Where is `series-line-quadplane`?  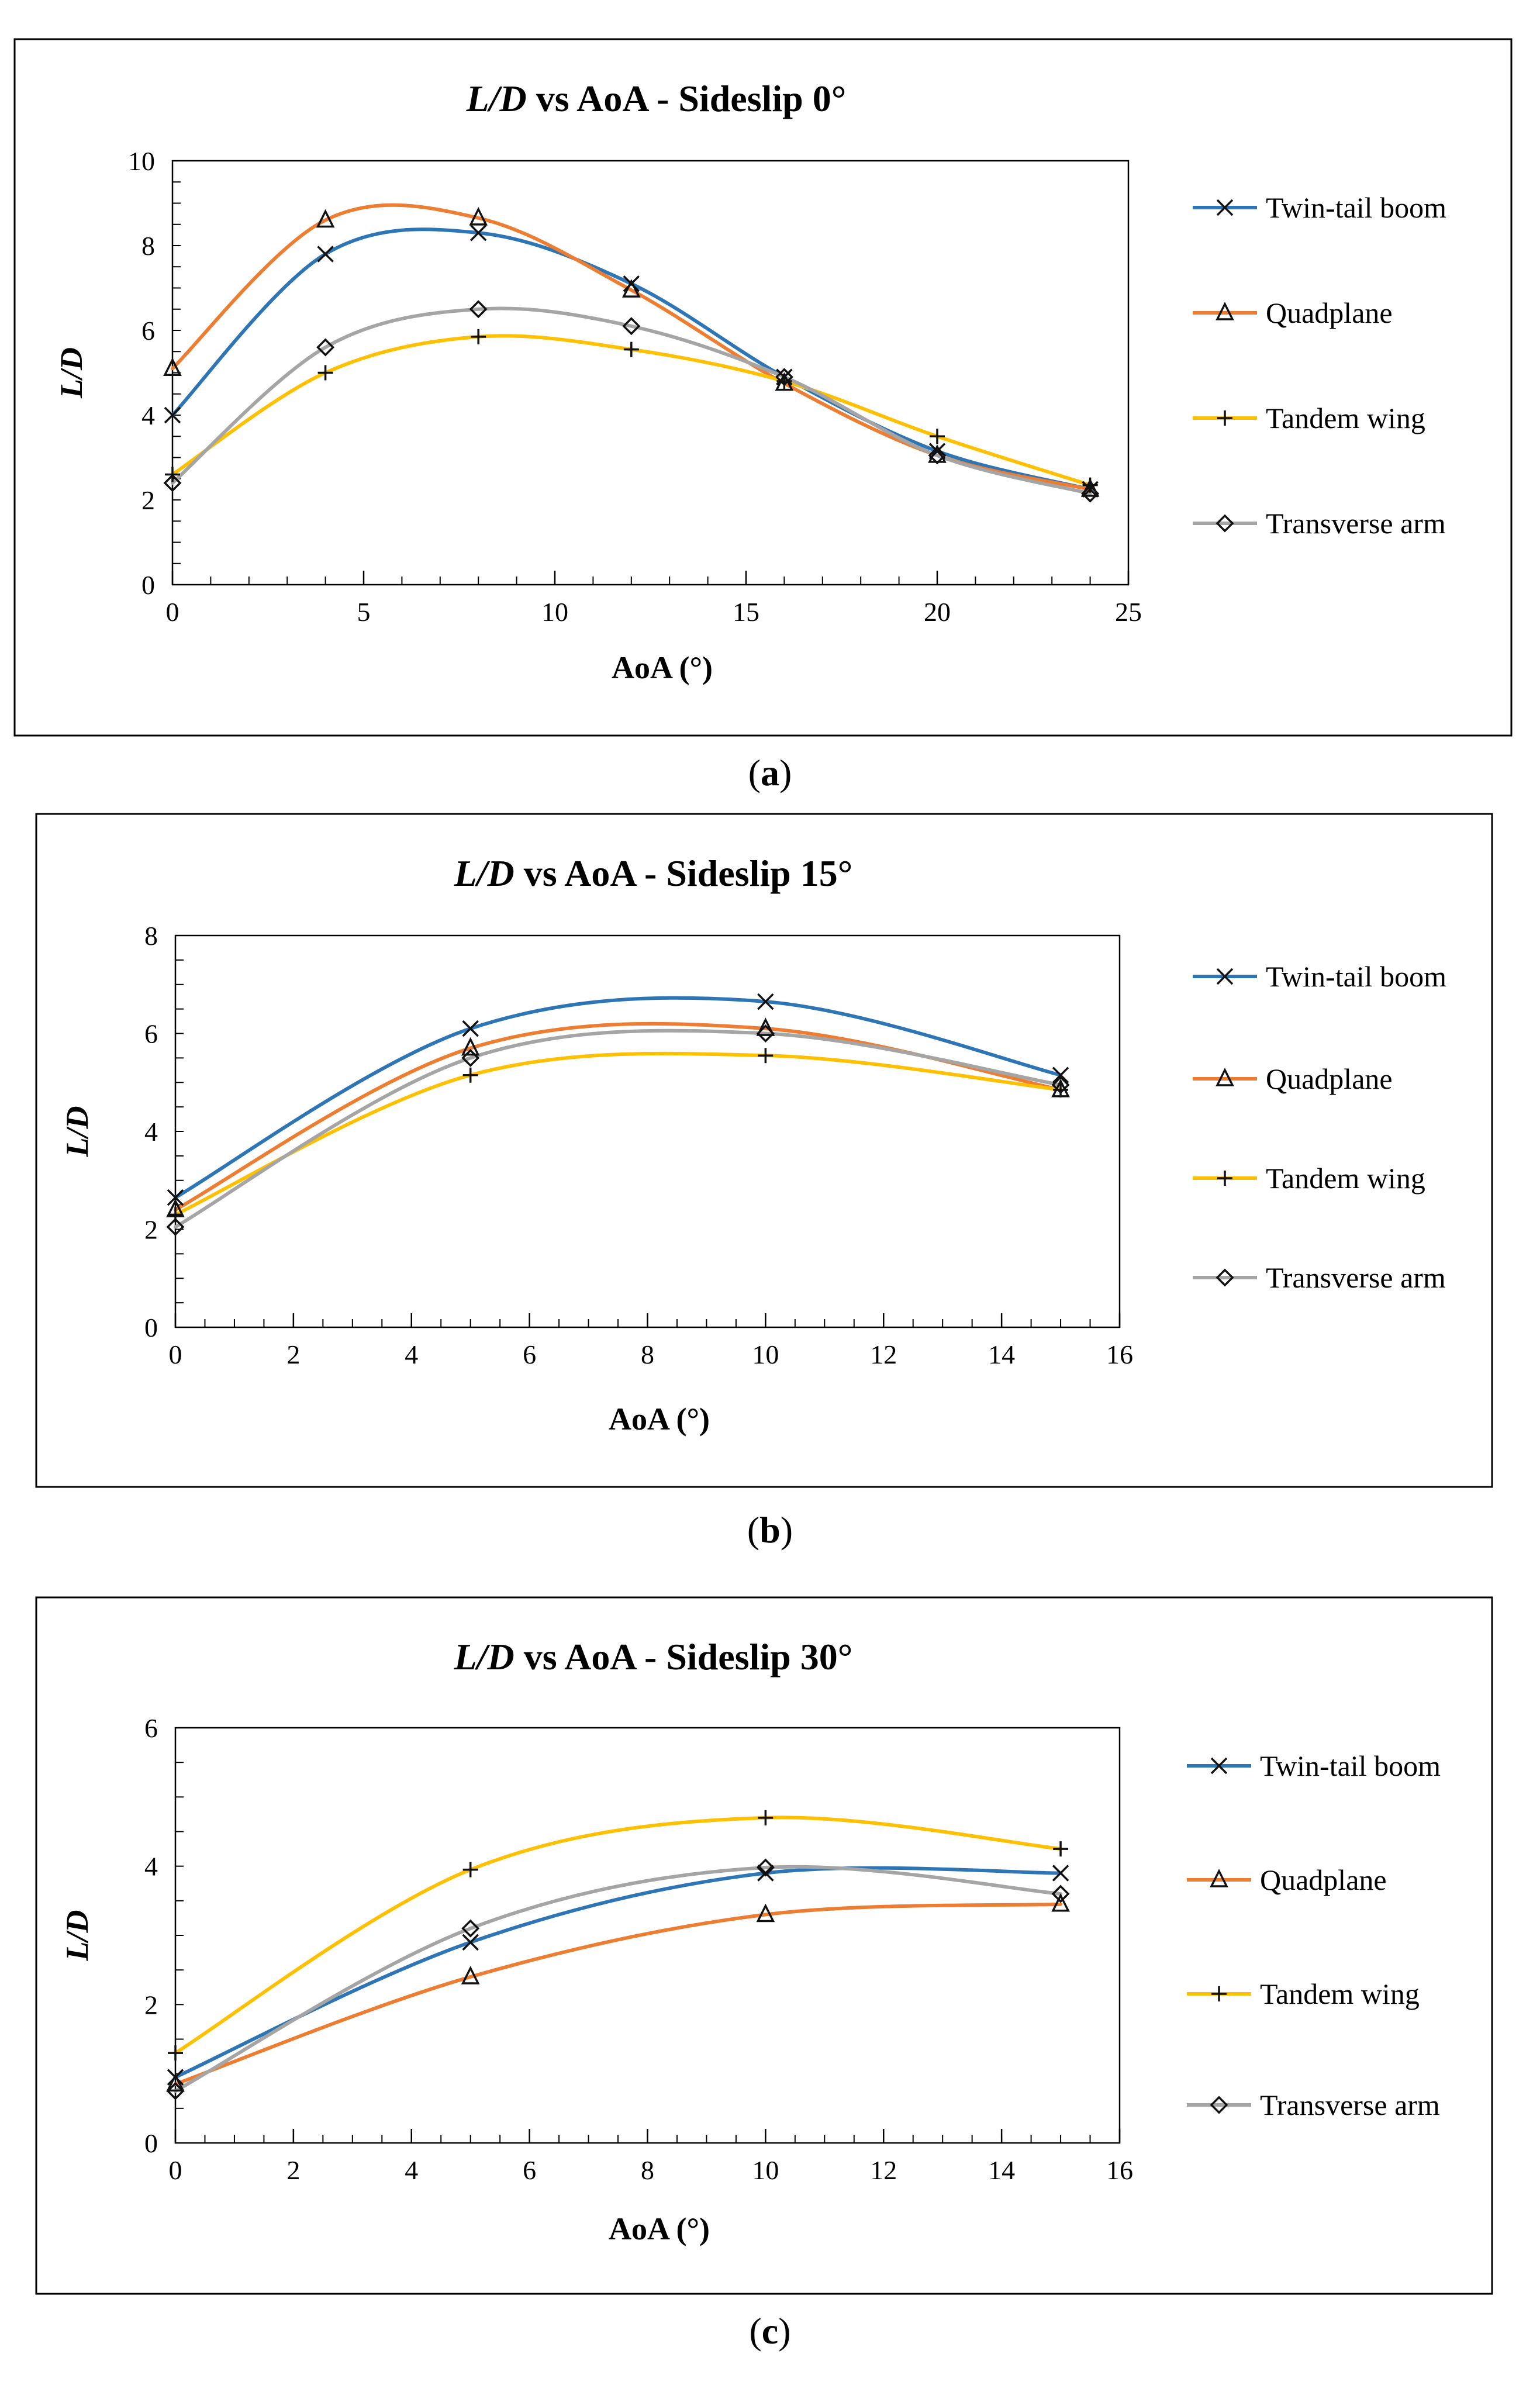 series-line-quadplane is located at coordinates (619, 1994).